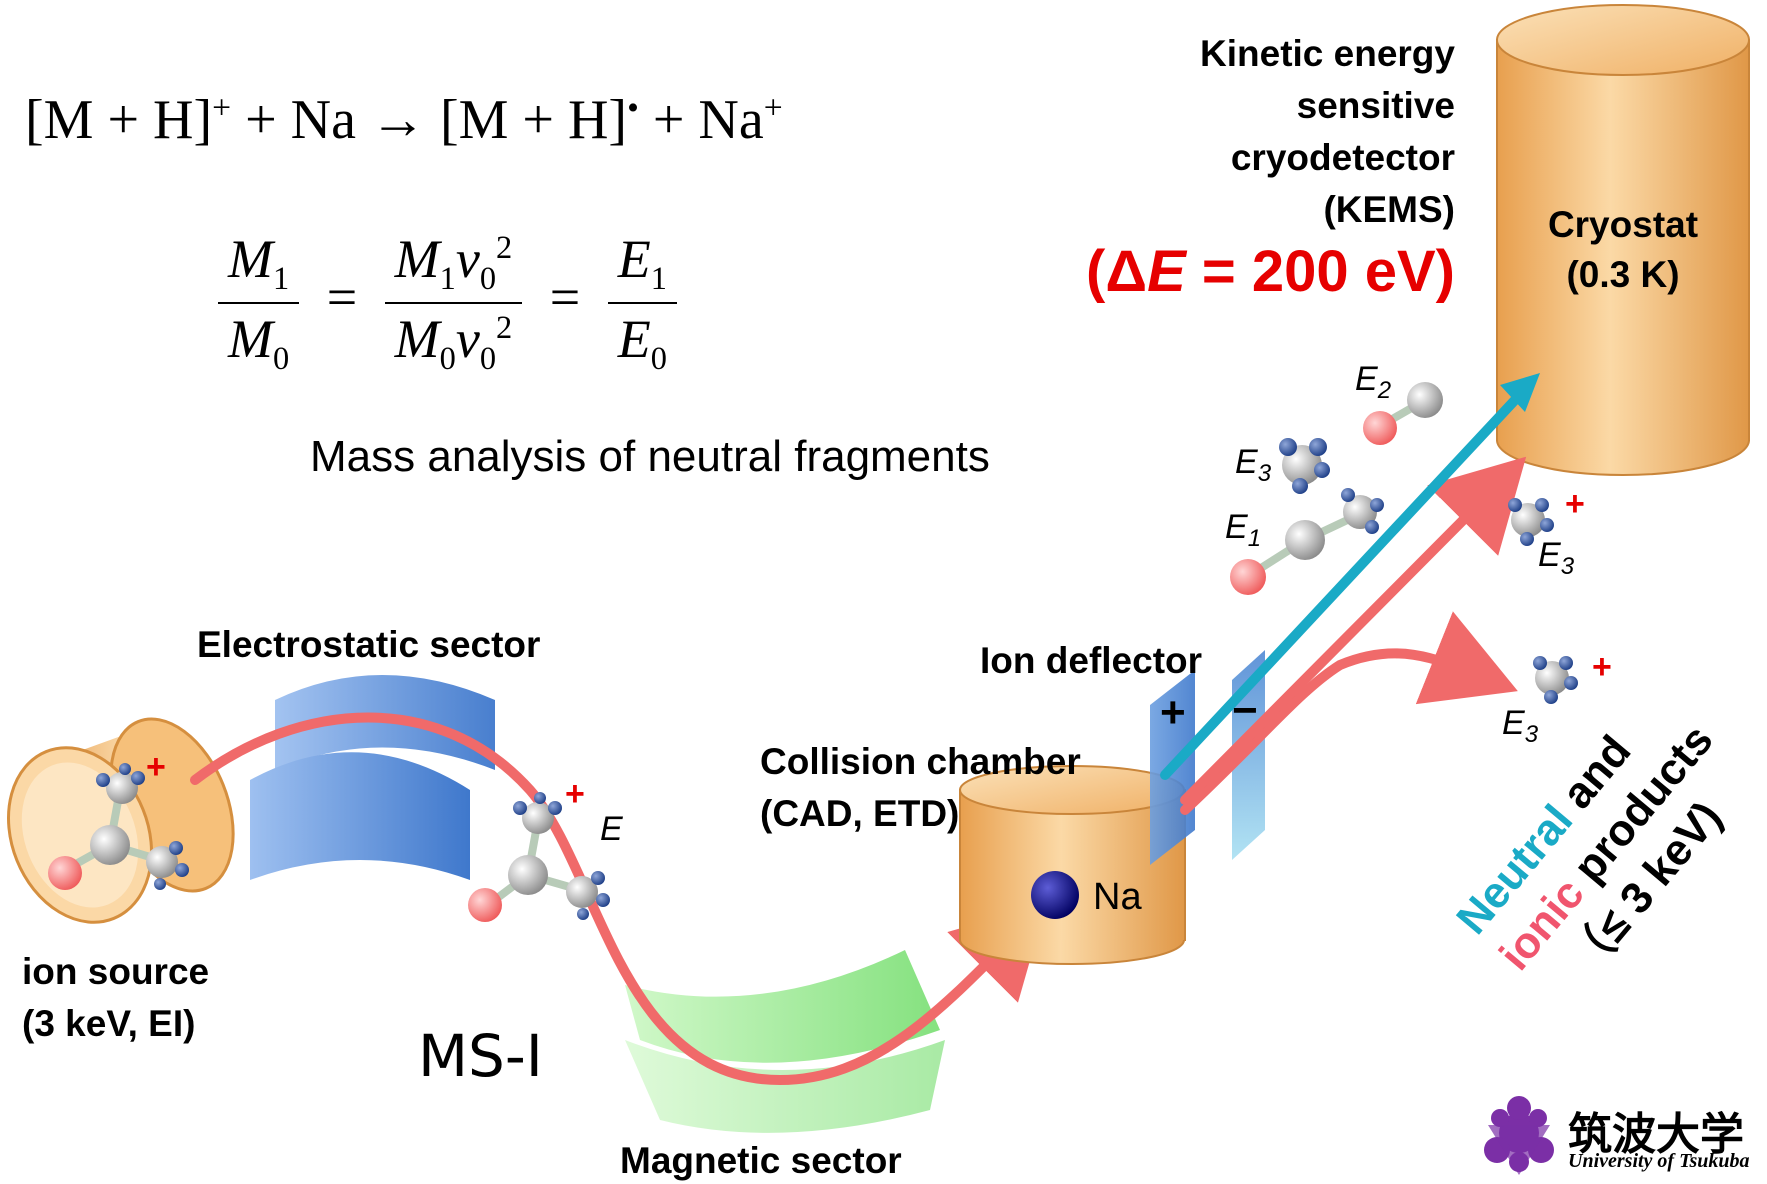  What do you see at coordinates (1623, 274) in the screenshot?
I see `cryostat-line2: (0.3 K)` at bounding box center [1623, 274].